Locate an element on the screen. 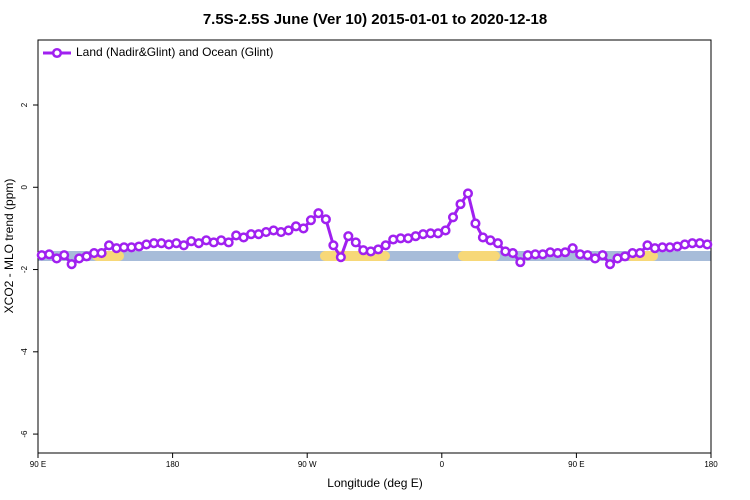  legend-label: Land (Nadir&Glint) and Ocean (Glint) is located at coordinates (174, 52).